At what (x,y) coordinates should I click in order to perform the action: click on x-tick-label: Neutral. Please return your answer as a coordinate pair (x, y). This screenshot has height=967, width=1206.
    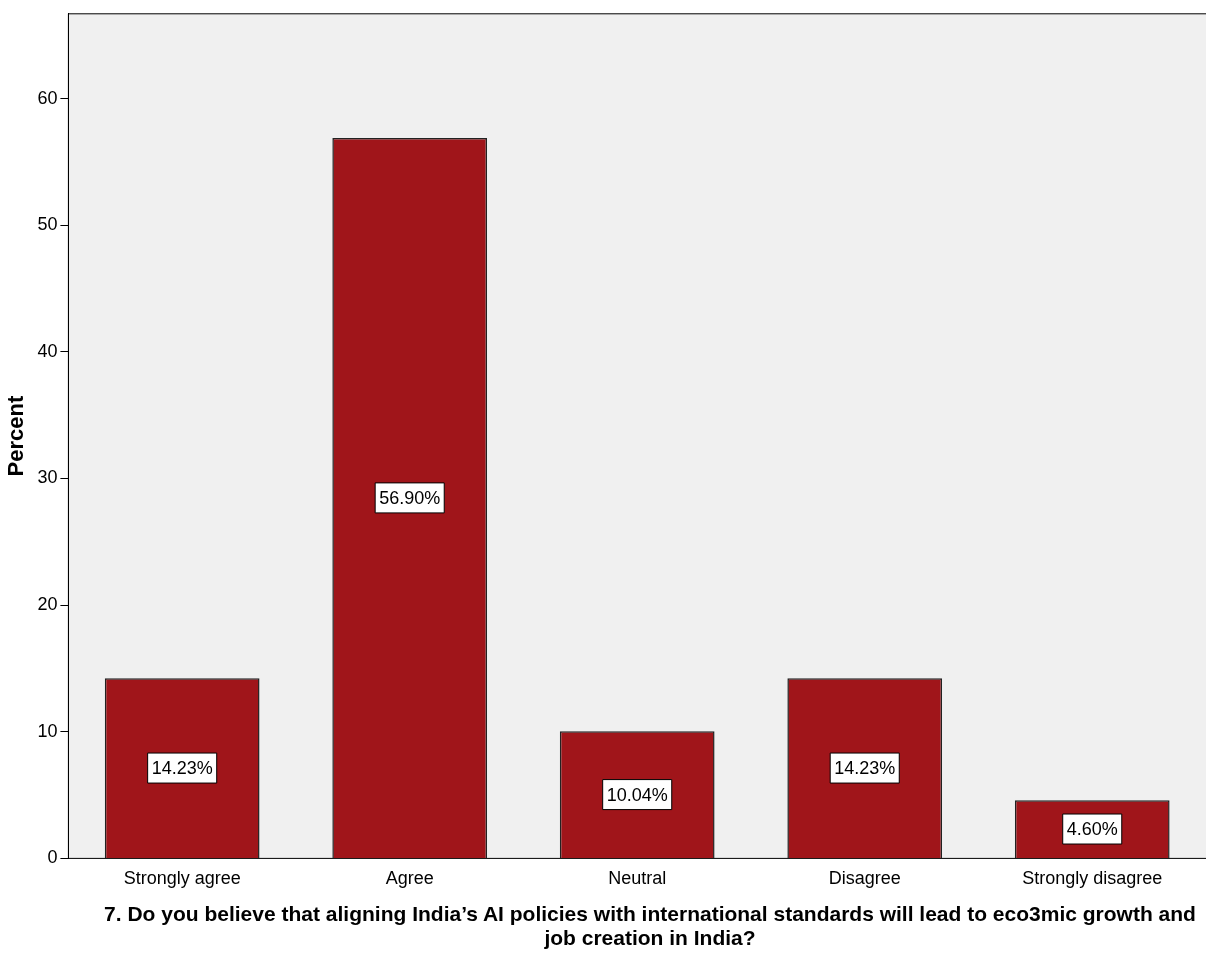
    Looking at the image, I should click on (637, 878).